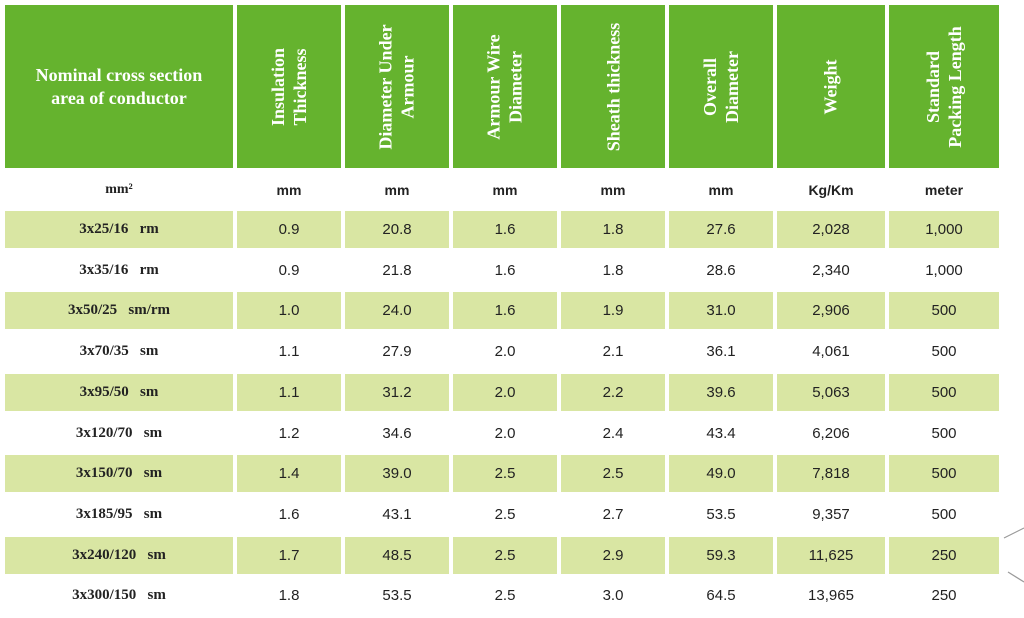 The image size is (1024, 618). Describe the element at coordinates (505, 189) in the screenshot. I see `unit-armour-wire-diameter: mm` at that location.